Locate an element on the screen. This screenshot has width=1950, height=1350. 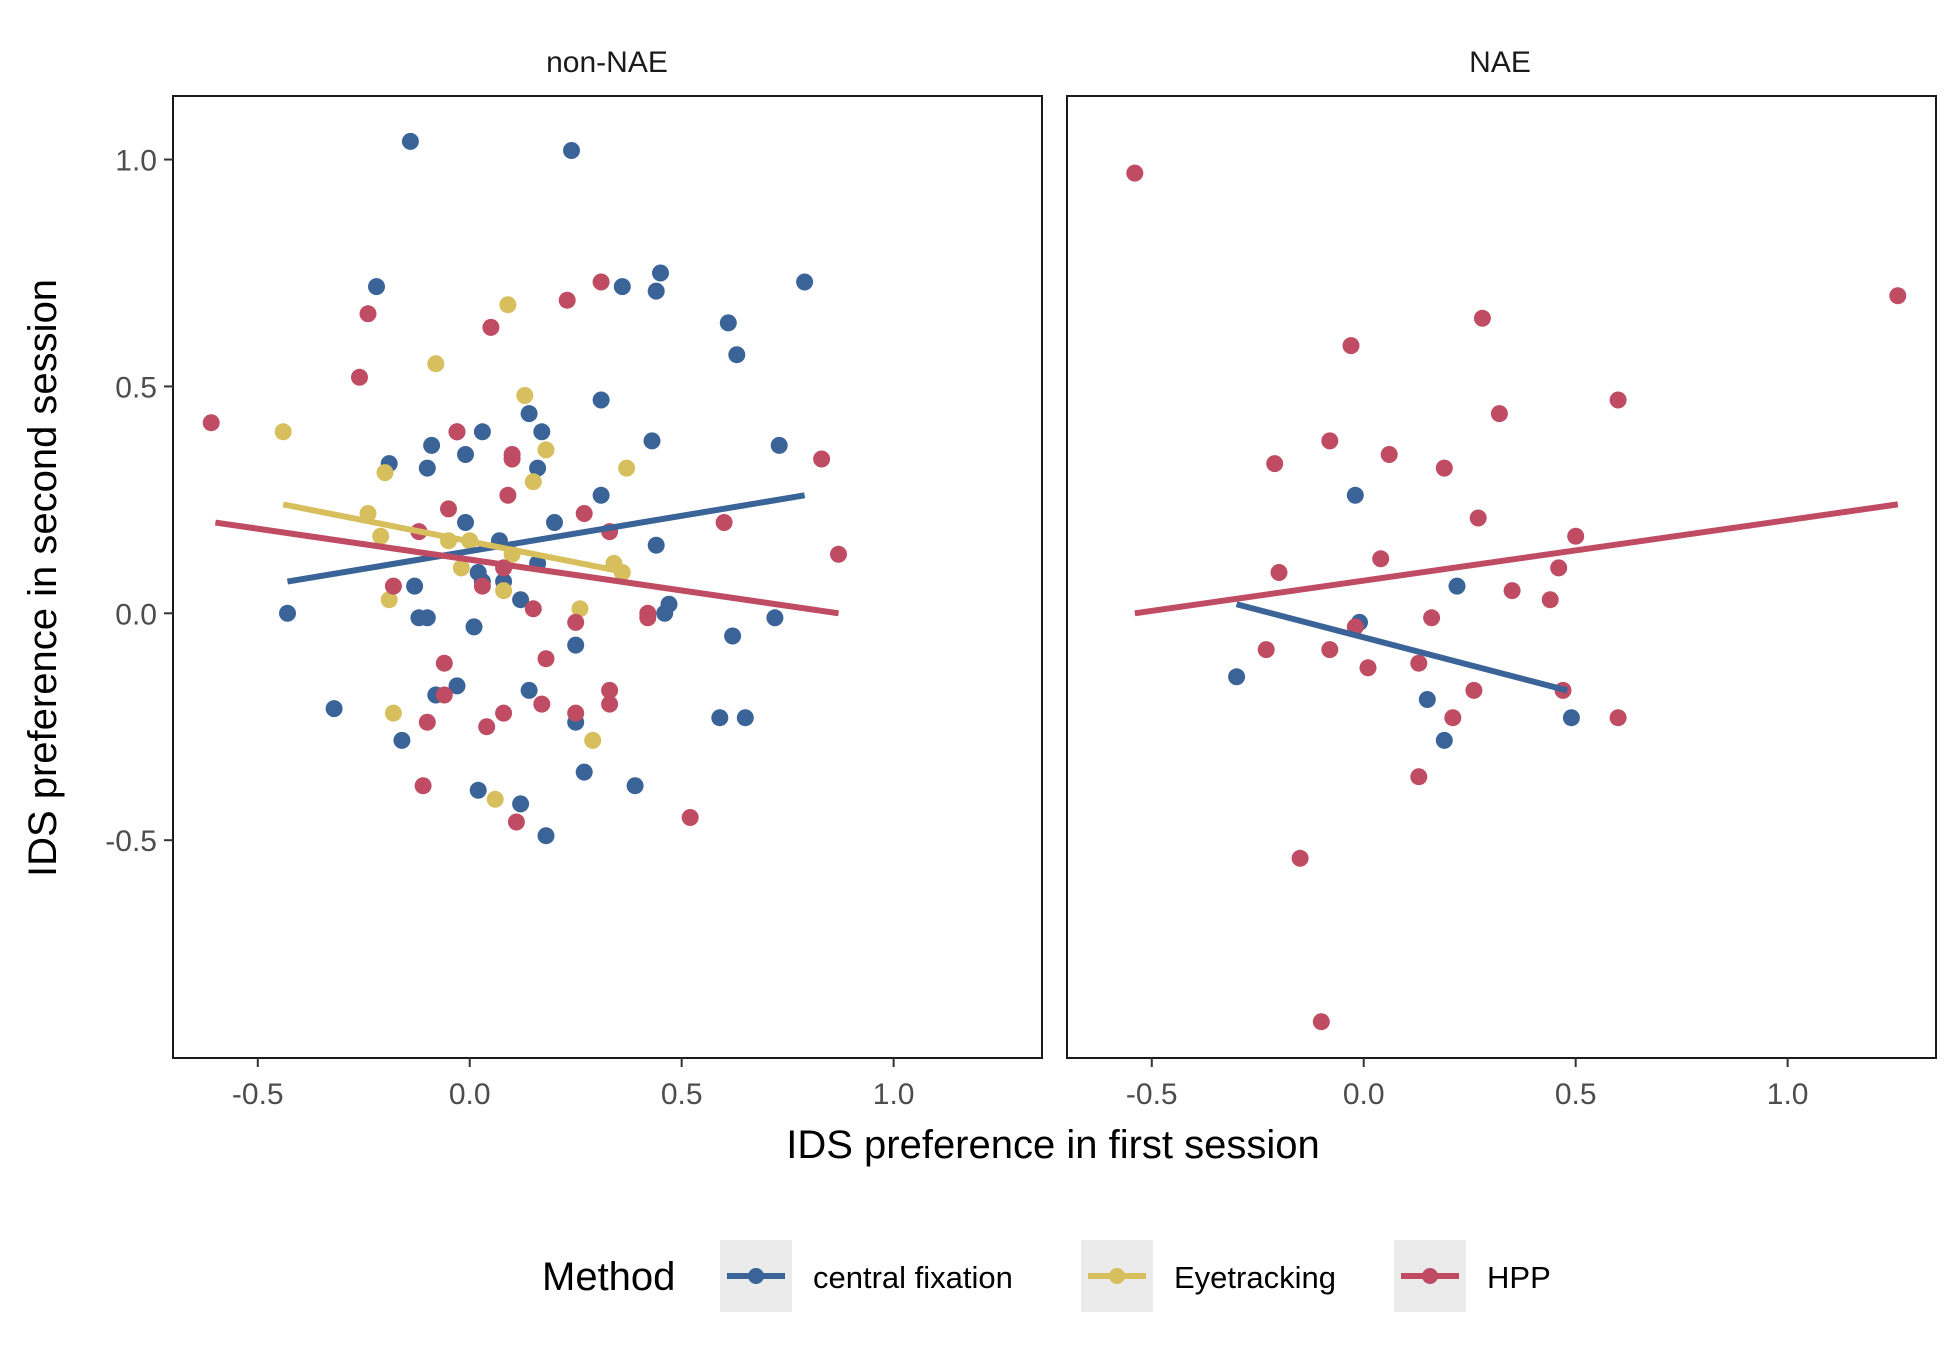
non-nae-hpp-fit-line is located at coordinates (526, 568).